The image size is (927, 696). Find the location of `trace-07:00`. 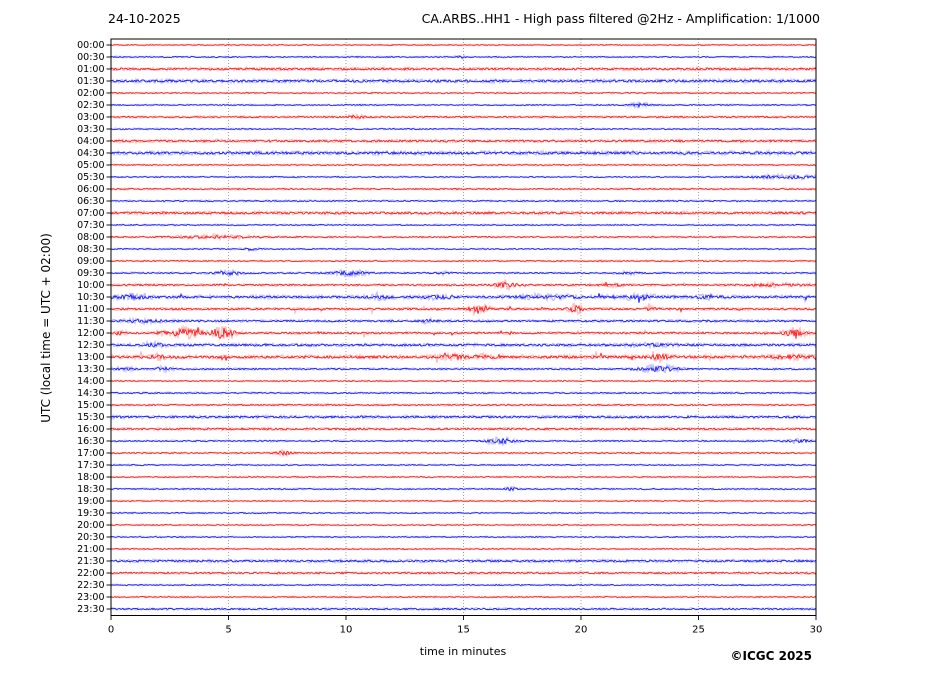

trace-07:00 is located at coordinates (463, 213).